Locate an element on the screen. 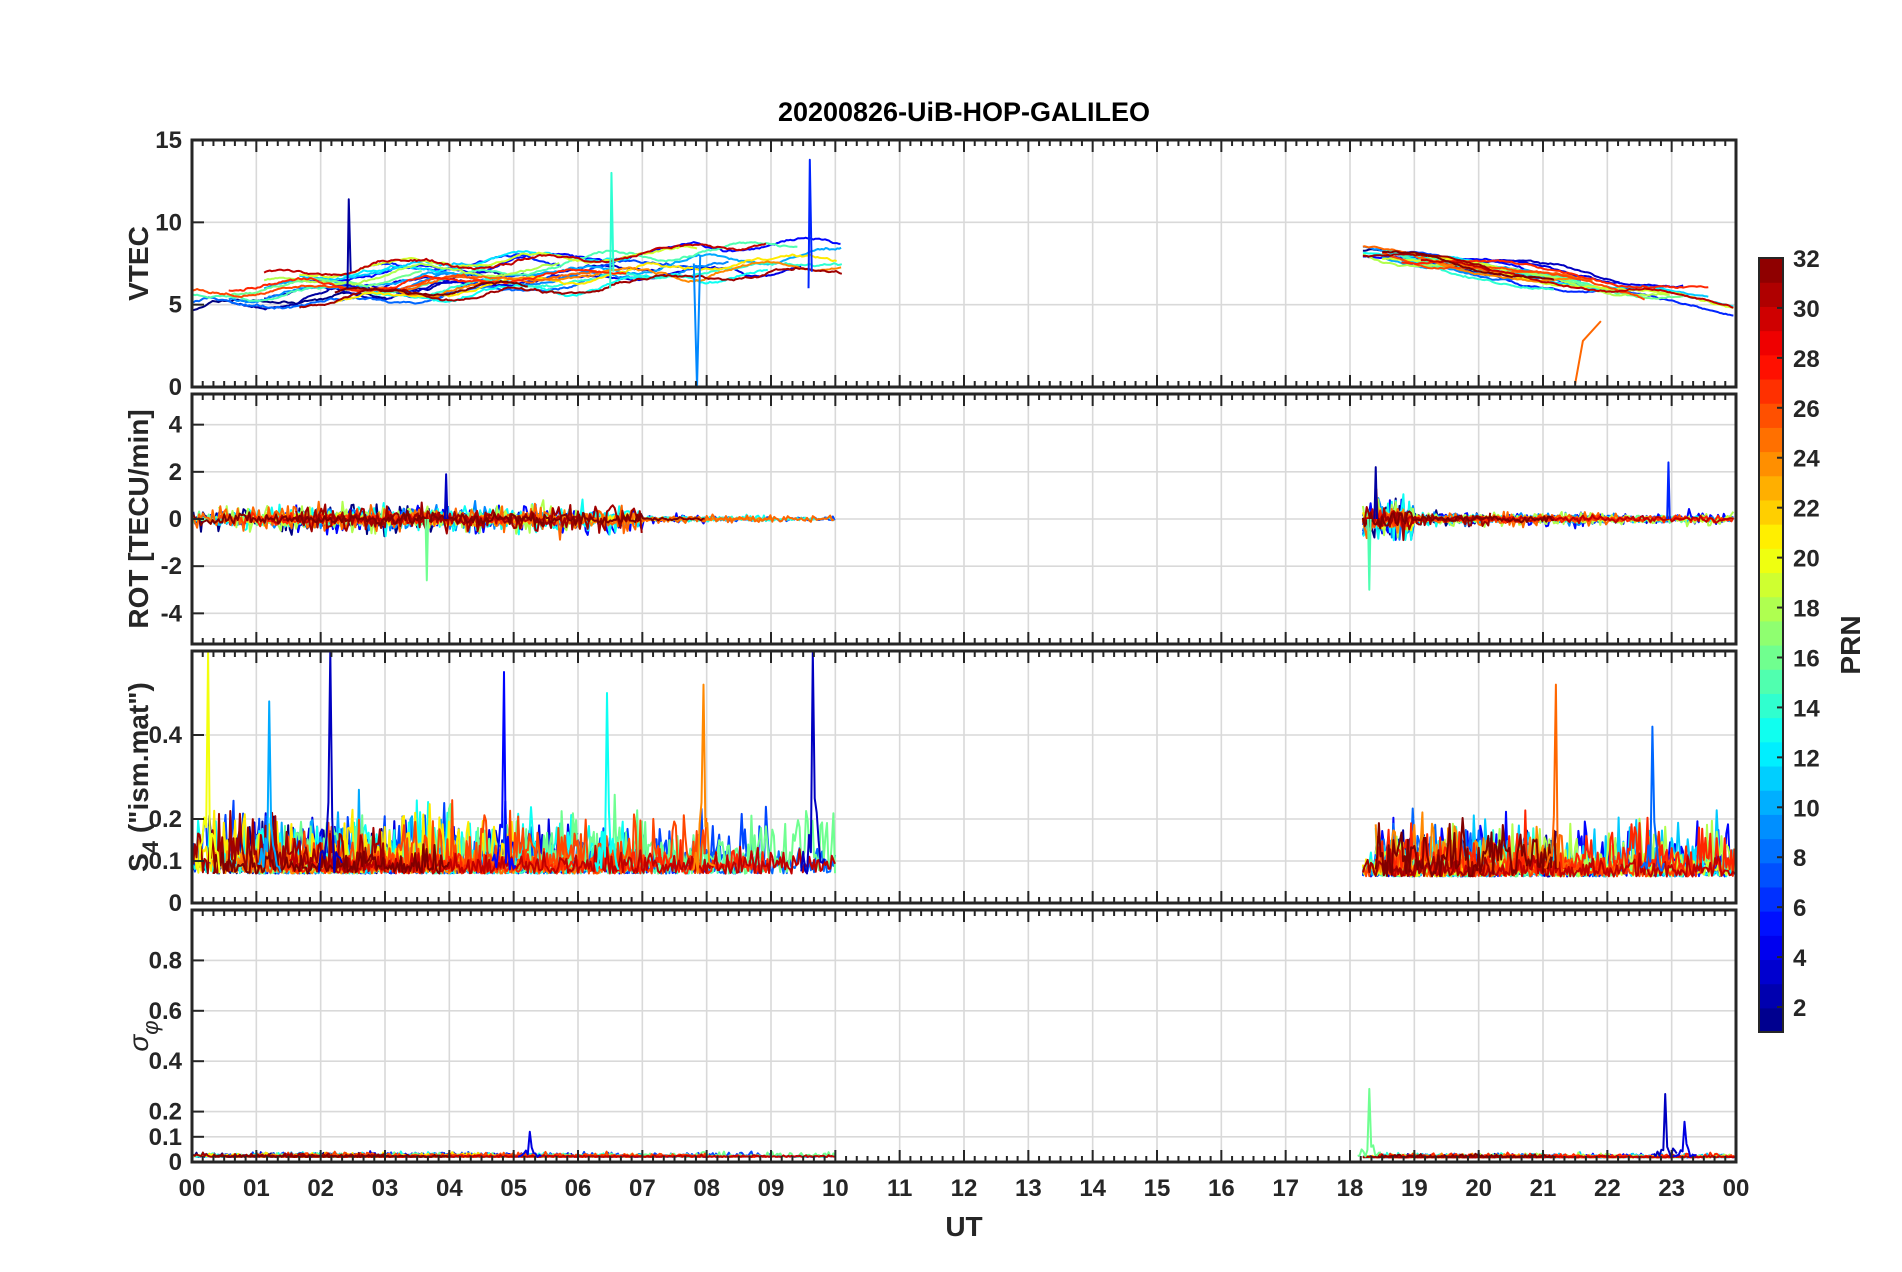 Image resolution: width=1902 pixels, height=1272 pixels. x-tick-label: 20 is located at coordinates (1478, 1188).